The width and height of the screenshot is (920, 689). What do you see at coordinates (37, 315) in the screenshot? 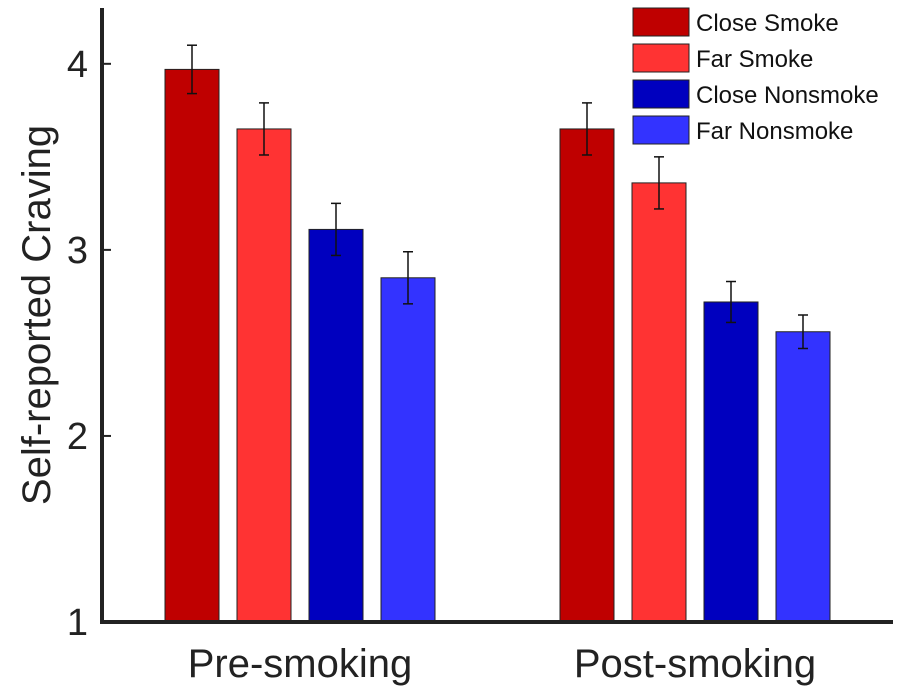
I see `y-axis-label: Self-reported Craving` at bounding box center [37, 315].